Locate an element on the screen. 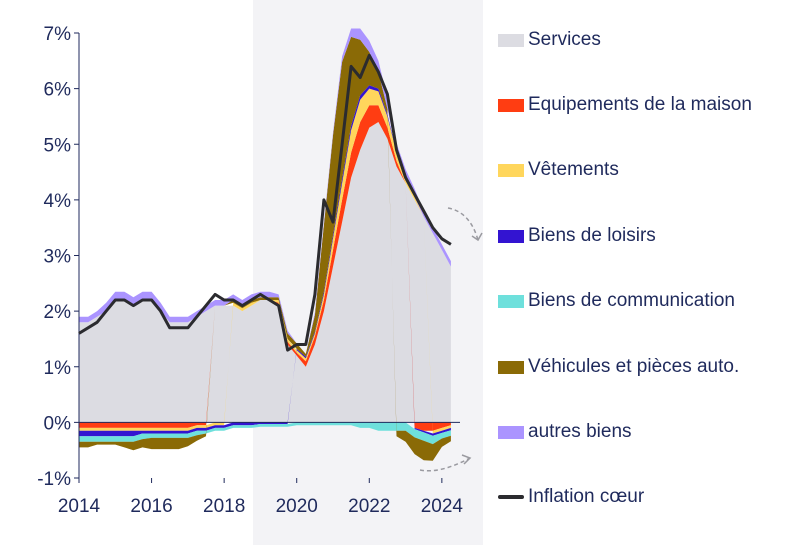 The width and height of the screenshot is (808, 545). legend-label: Services is located at coordinates (564, 39).